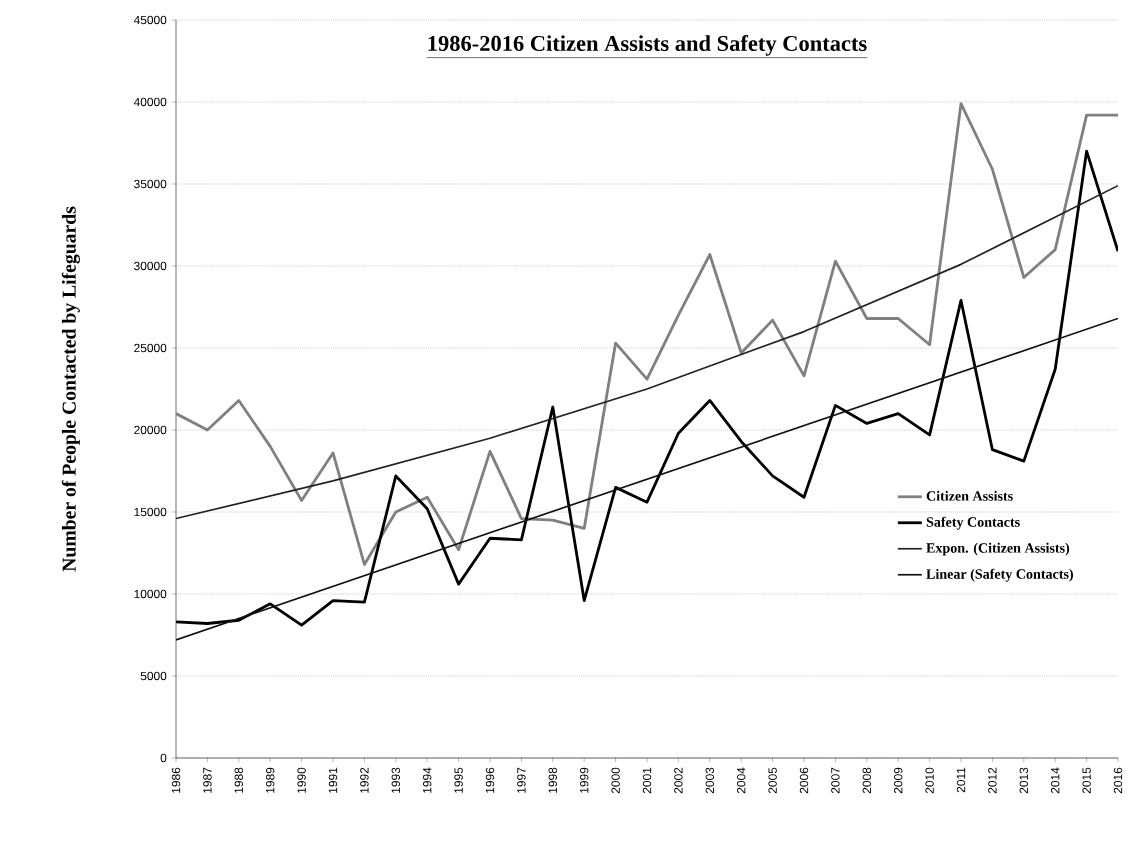 The height and width of the screenshot is (844, 1138). Describe the element at coordinates (153, 676) in the screenshot. I see `y-tick-label: 5000` at that location.